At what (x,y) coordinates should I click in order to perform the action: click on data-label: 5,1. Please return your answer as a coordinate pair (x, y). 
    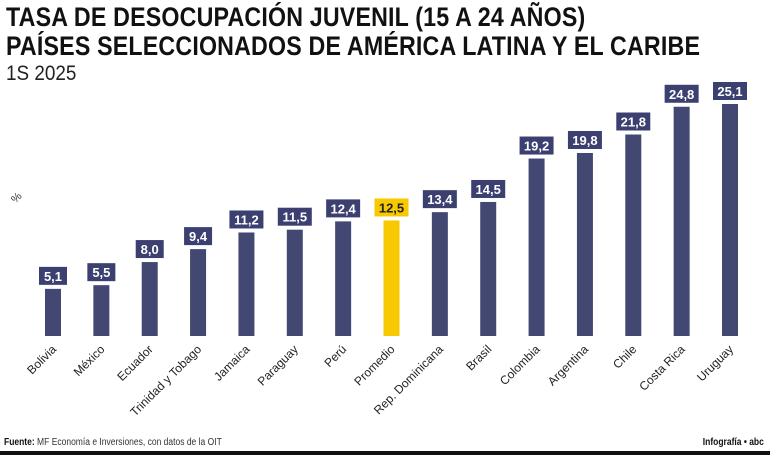
    Looking at the image, I should click on (53, 276).